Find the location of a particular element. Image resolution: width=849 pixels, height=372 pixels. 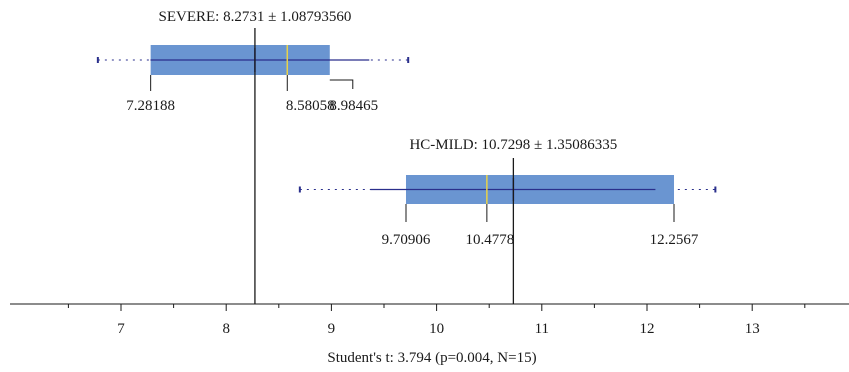

severe-q1-label: 7.28188 is located at coordinates (150, 106).